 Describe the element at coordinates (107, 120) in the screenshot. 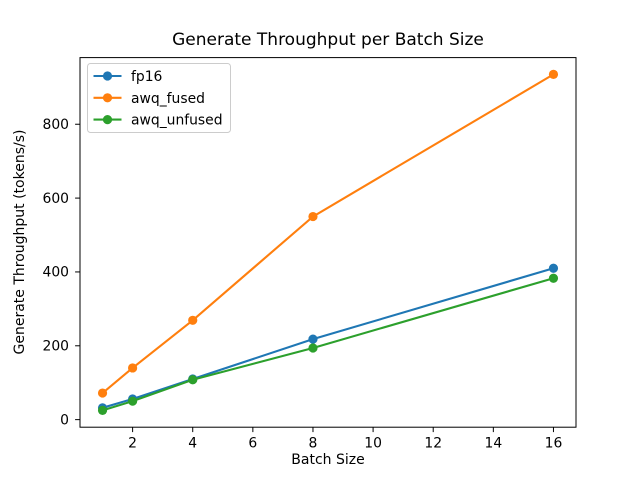

I see `legend-marker-awq_unfused` at that location.